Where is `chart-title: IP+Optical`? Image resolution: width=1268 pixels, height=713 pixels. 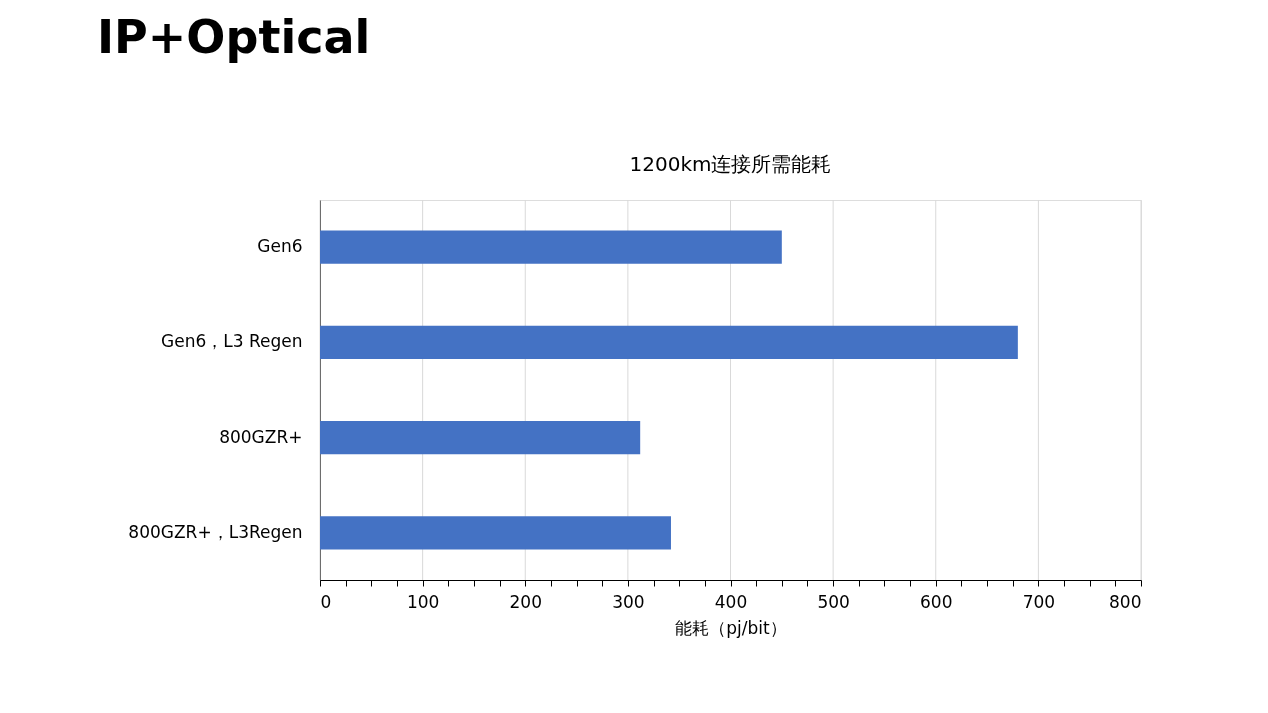
chart-title: IP+Optical is located at coordinates (234, 37).